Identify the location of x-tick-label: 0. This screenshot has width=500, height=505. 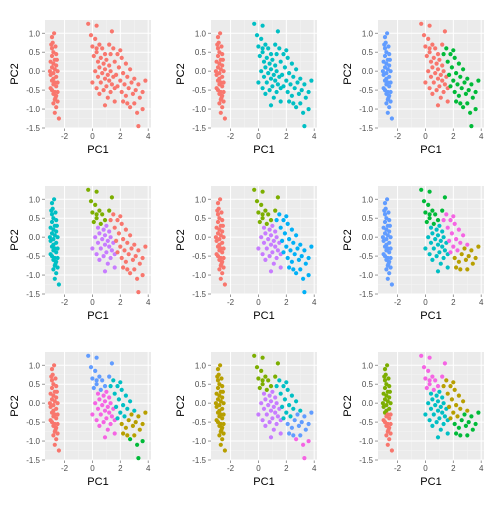
(258, 136).